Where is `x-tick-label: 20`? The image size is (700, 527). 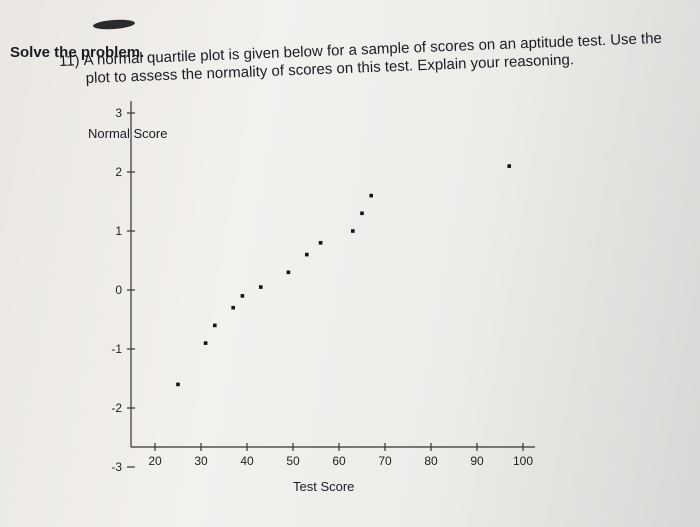
x-tick-label: 20 is located at coordinates (155, 461).